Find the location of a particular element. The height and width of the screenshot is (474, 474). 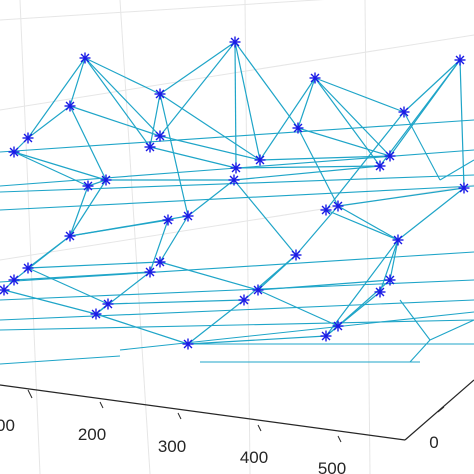

tick-labels: 00 200 300 400 500 0 is located at coordinates (219, 445).